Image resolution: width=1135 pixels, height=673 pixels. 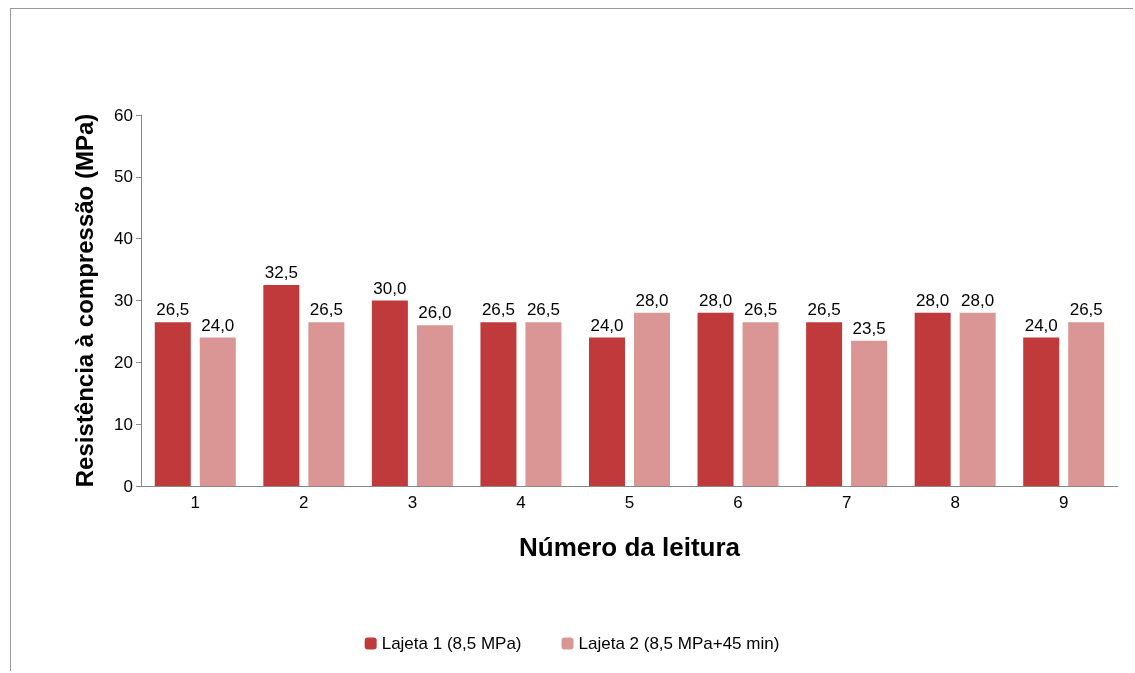 I want to click on x-tick-label: 1, so click(x=195, y=502).